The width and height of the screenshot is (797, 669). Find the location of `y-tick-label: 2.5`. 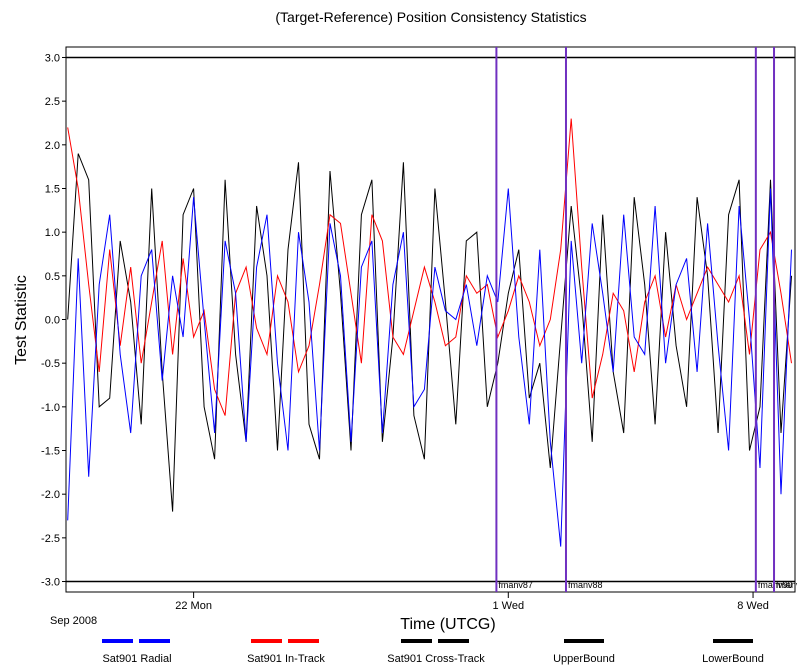

y-tick-label: 2.5 is located at coordinates (52, 102).